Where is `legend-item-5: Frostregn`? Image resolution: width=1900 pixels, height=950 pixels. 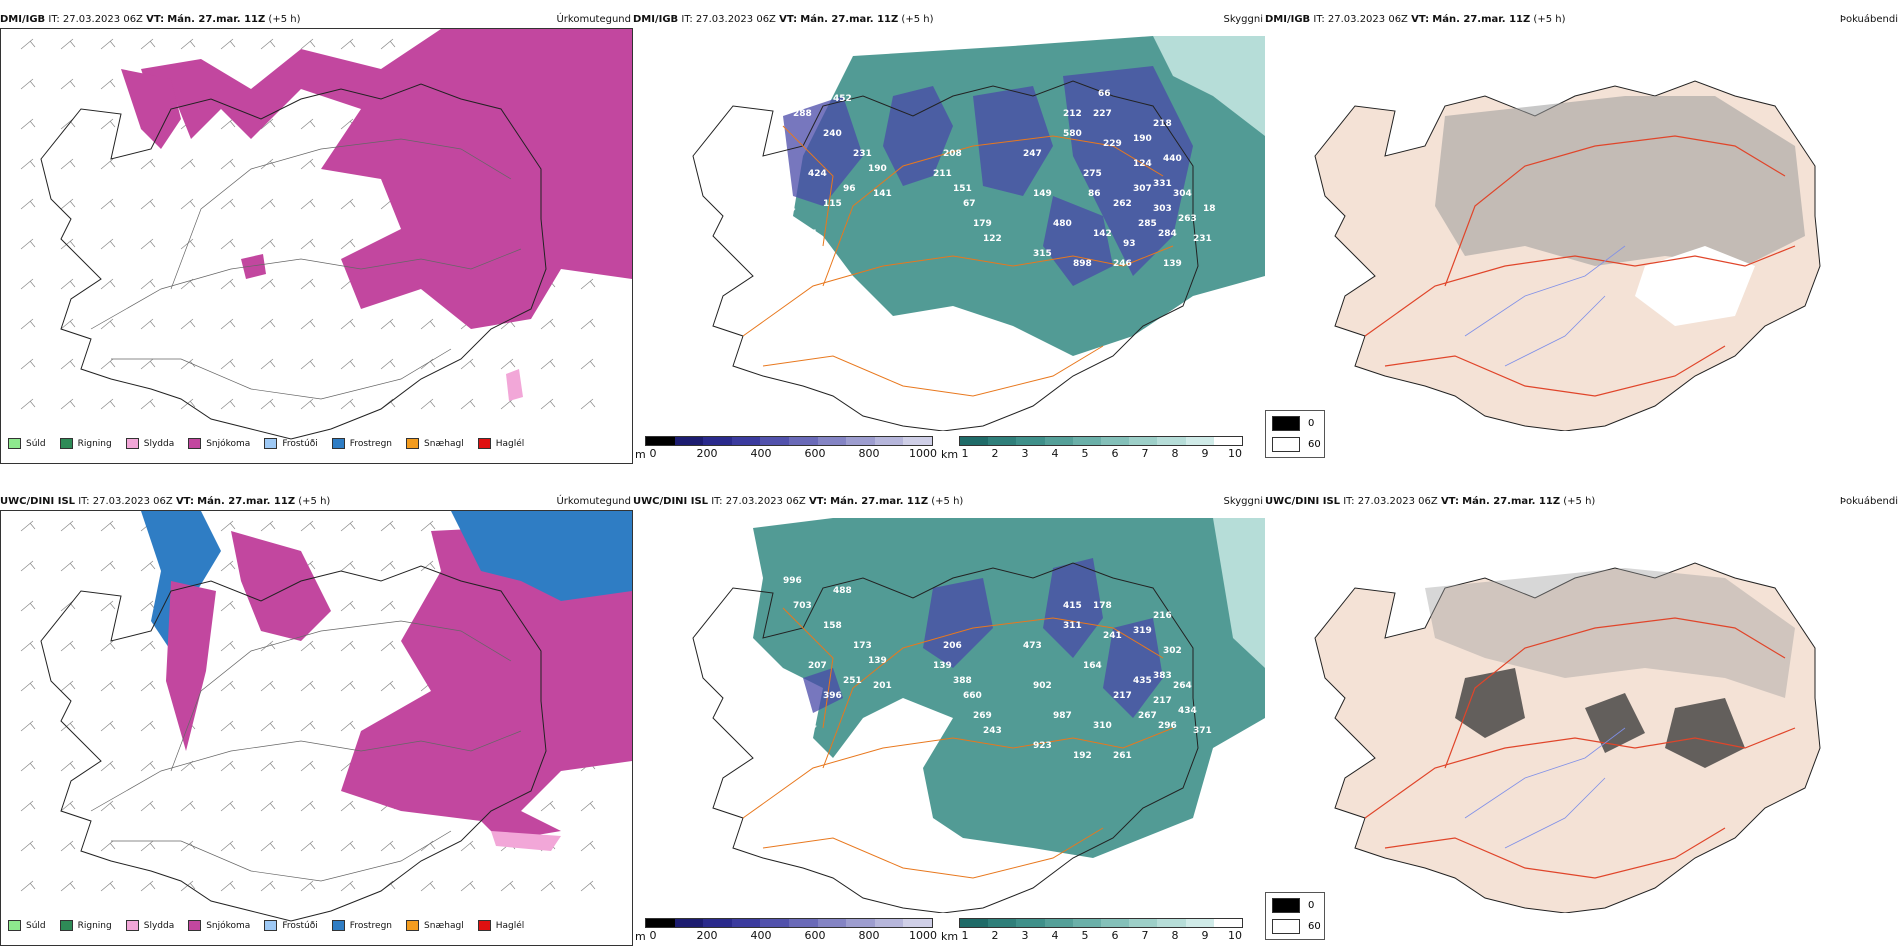 legend-item-5: Frostregn is located at coordinates (361, 925).